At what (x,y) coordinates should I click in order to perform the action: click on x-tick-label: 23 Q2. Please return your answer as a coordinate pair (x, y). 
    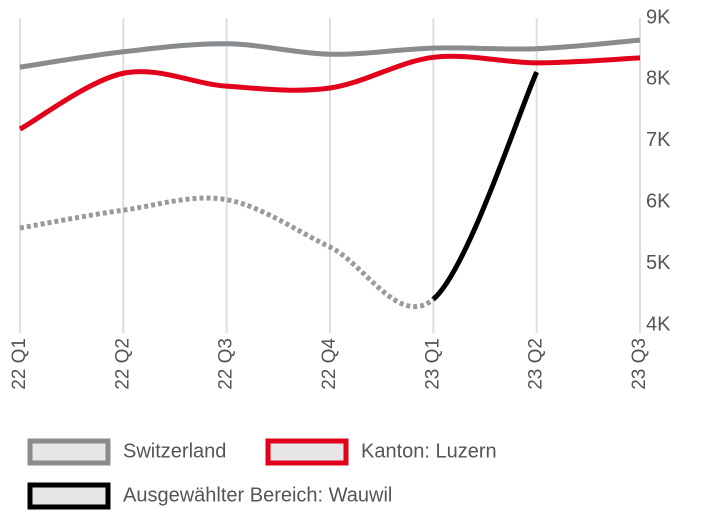
    Looking at the image, I should click on (536, 364).